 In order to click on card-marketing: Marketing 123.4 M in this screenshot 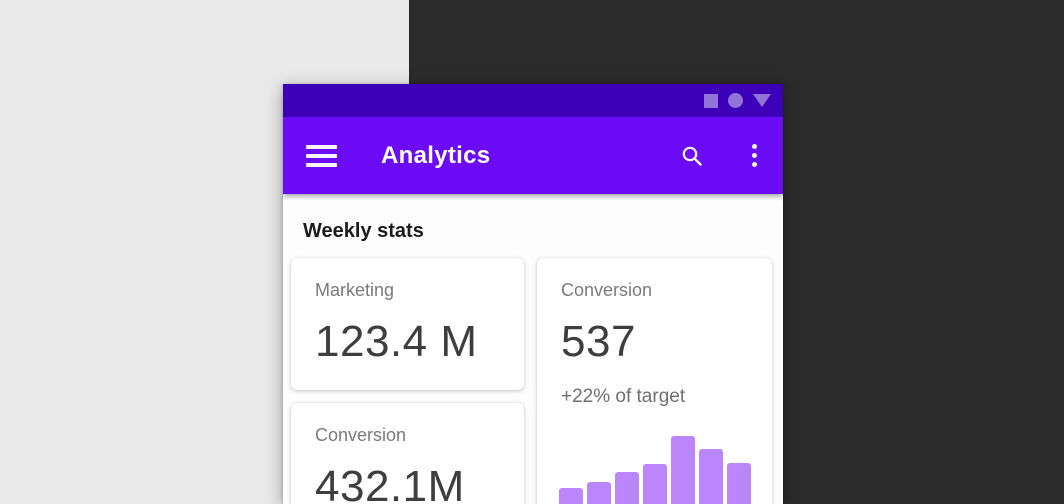, I will do `click(407, 324)`.